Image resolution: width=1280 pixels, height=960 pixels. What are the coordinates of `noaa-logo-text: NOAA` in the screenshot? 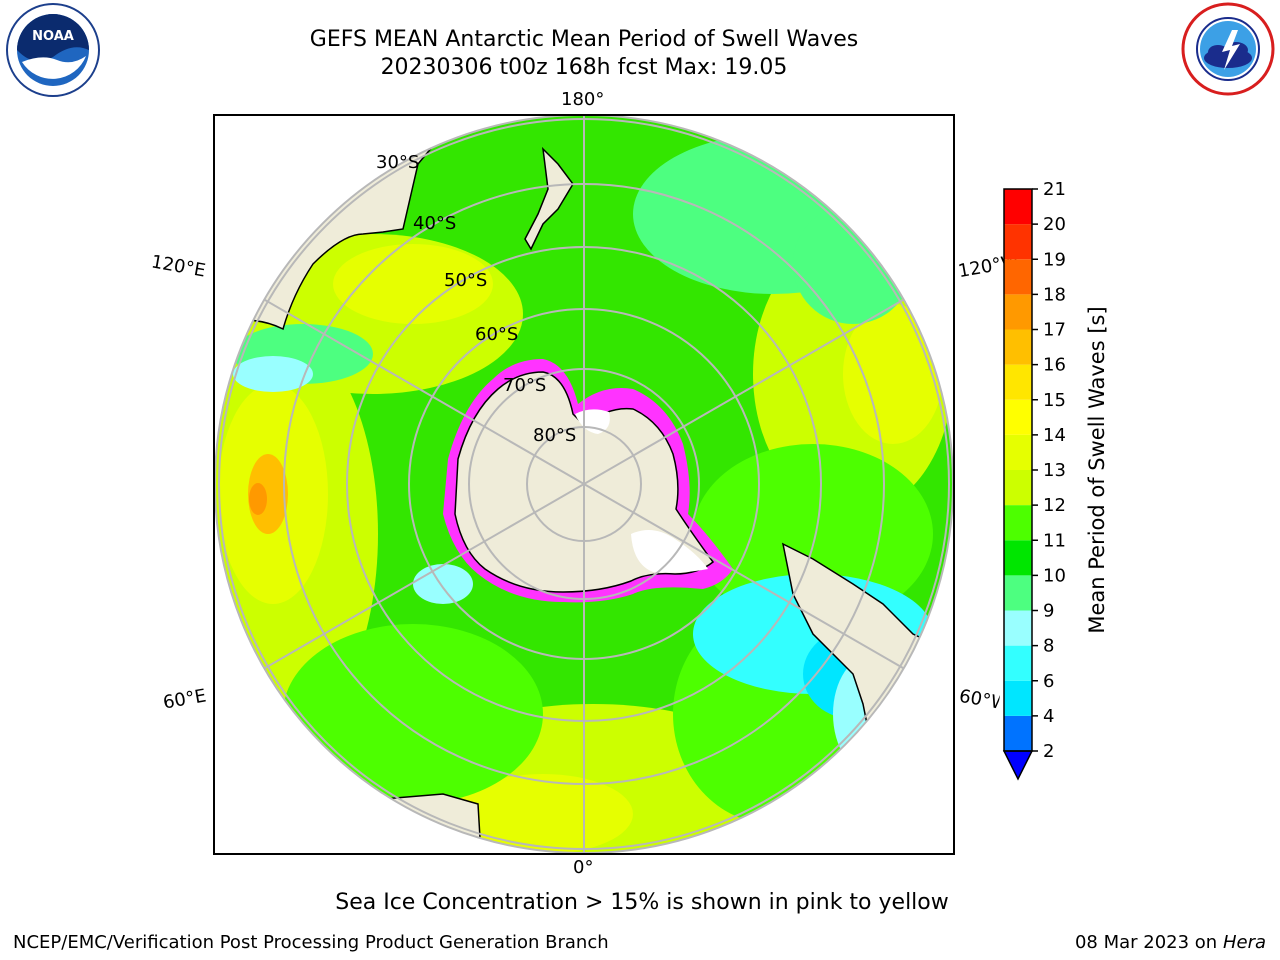 It's located at (53, 36).